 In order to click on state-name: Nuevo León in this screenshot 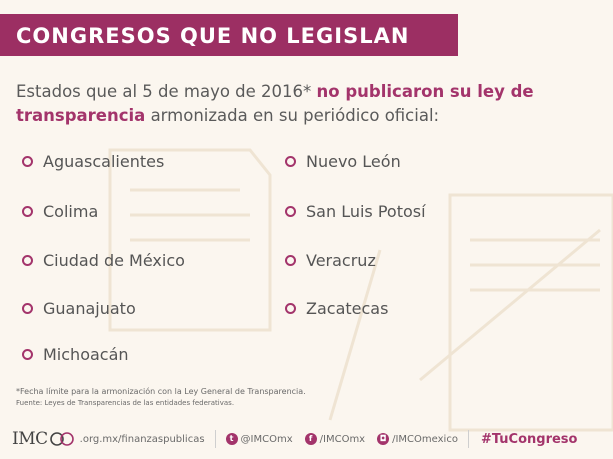, I will do `click(353, 161)`.